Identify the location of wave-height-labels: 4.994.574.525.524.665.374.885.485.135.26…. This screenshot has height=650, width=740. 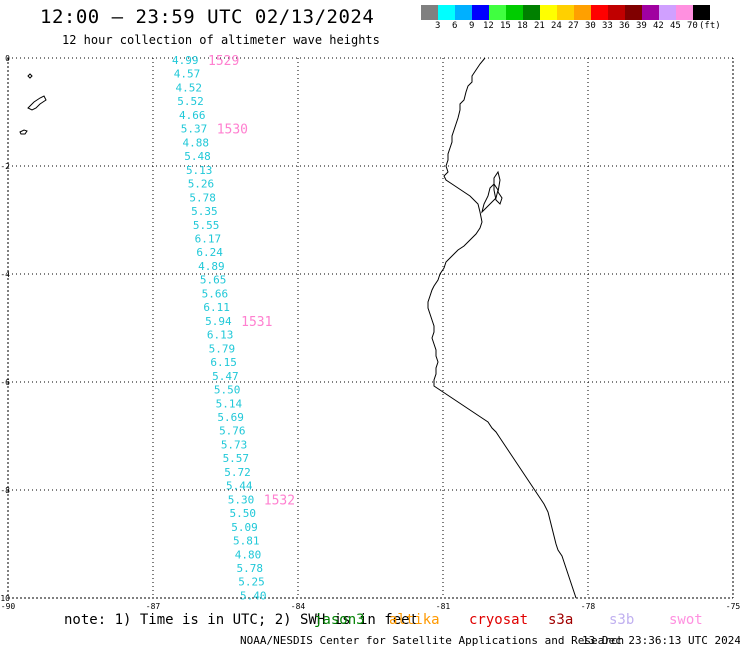
(219, 328).